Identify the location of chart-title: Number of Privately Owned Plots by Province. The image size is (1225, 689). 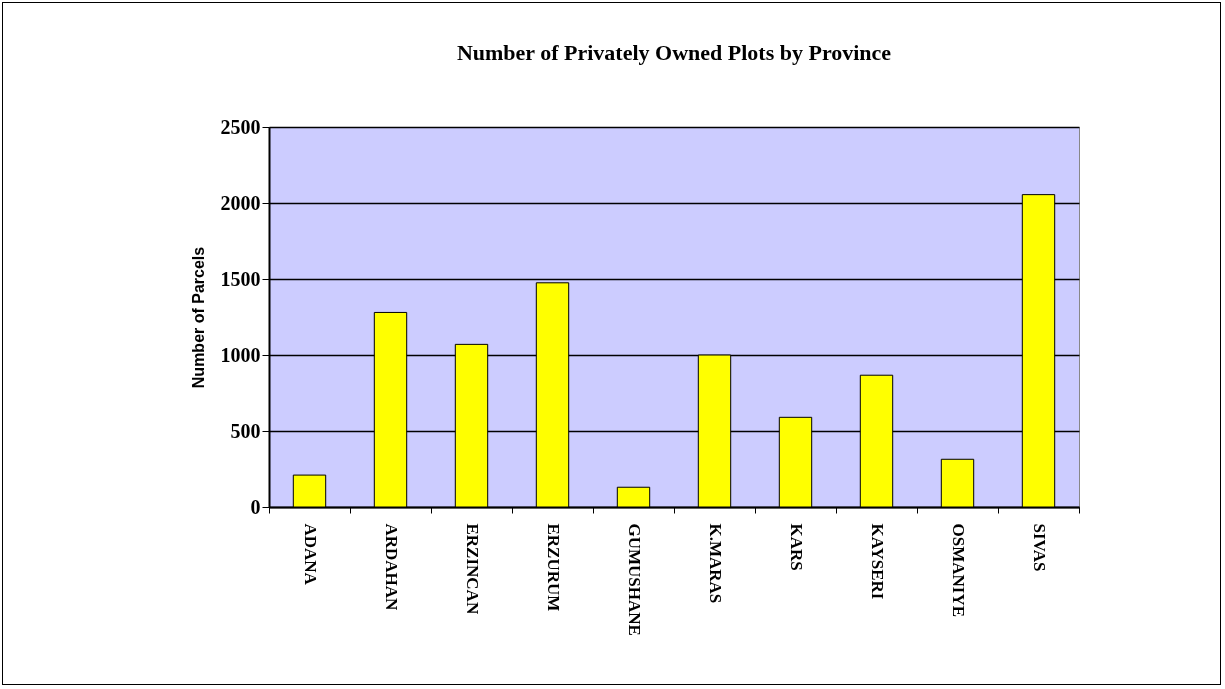
(674, 52).